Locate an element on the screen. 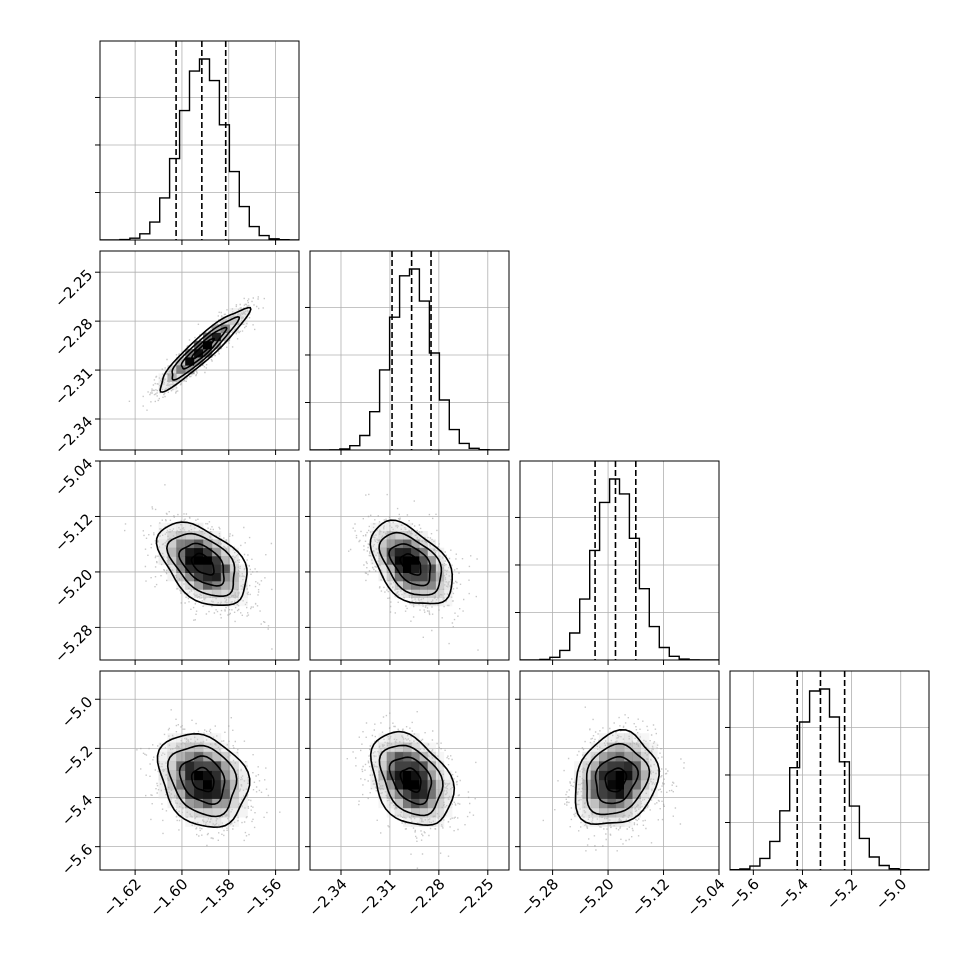 The width and height of the screenshot is (970, 970). y-tick-label: −5.12 is located at coordinates (73, 532).